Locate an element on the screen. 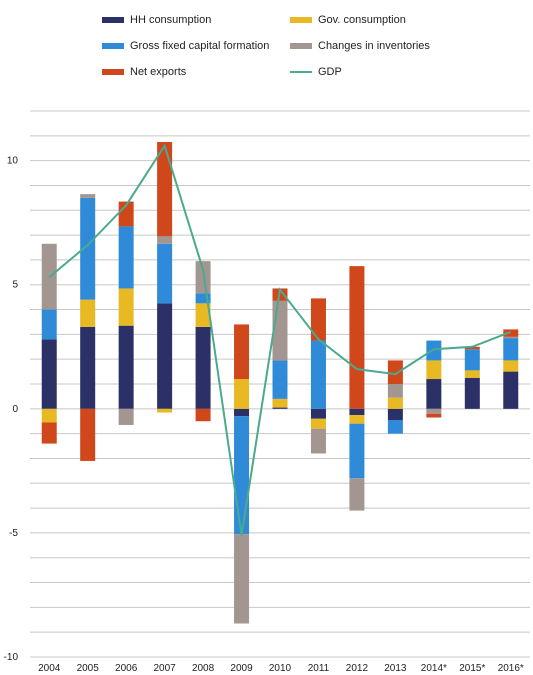  legend-item-gfcf: Gross fixed capital formation is located at coordinates (185, 46).